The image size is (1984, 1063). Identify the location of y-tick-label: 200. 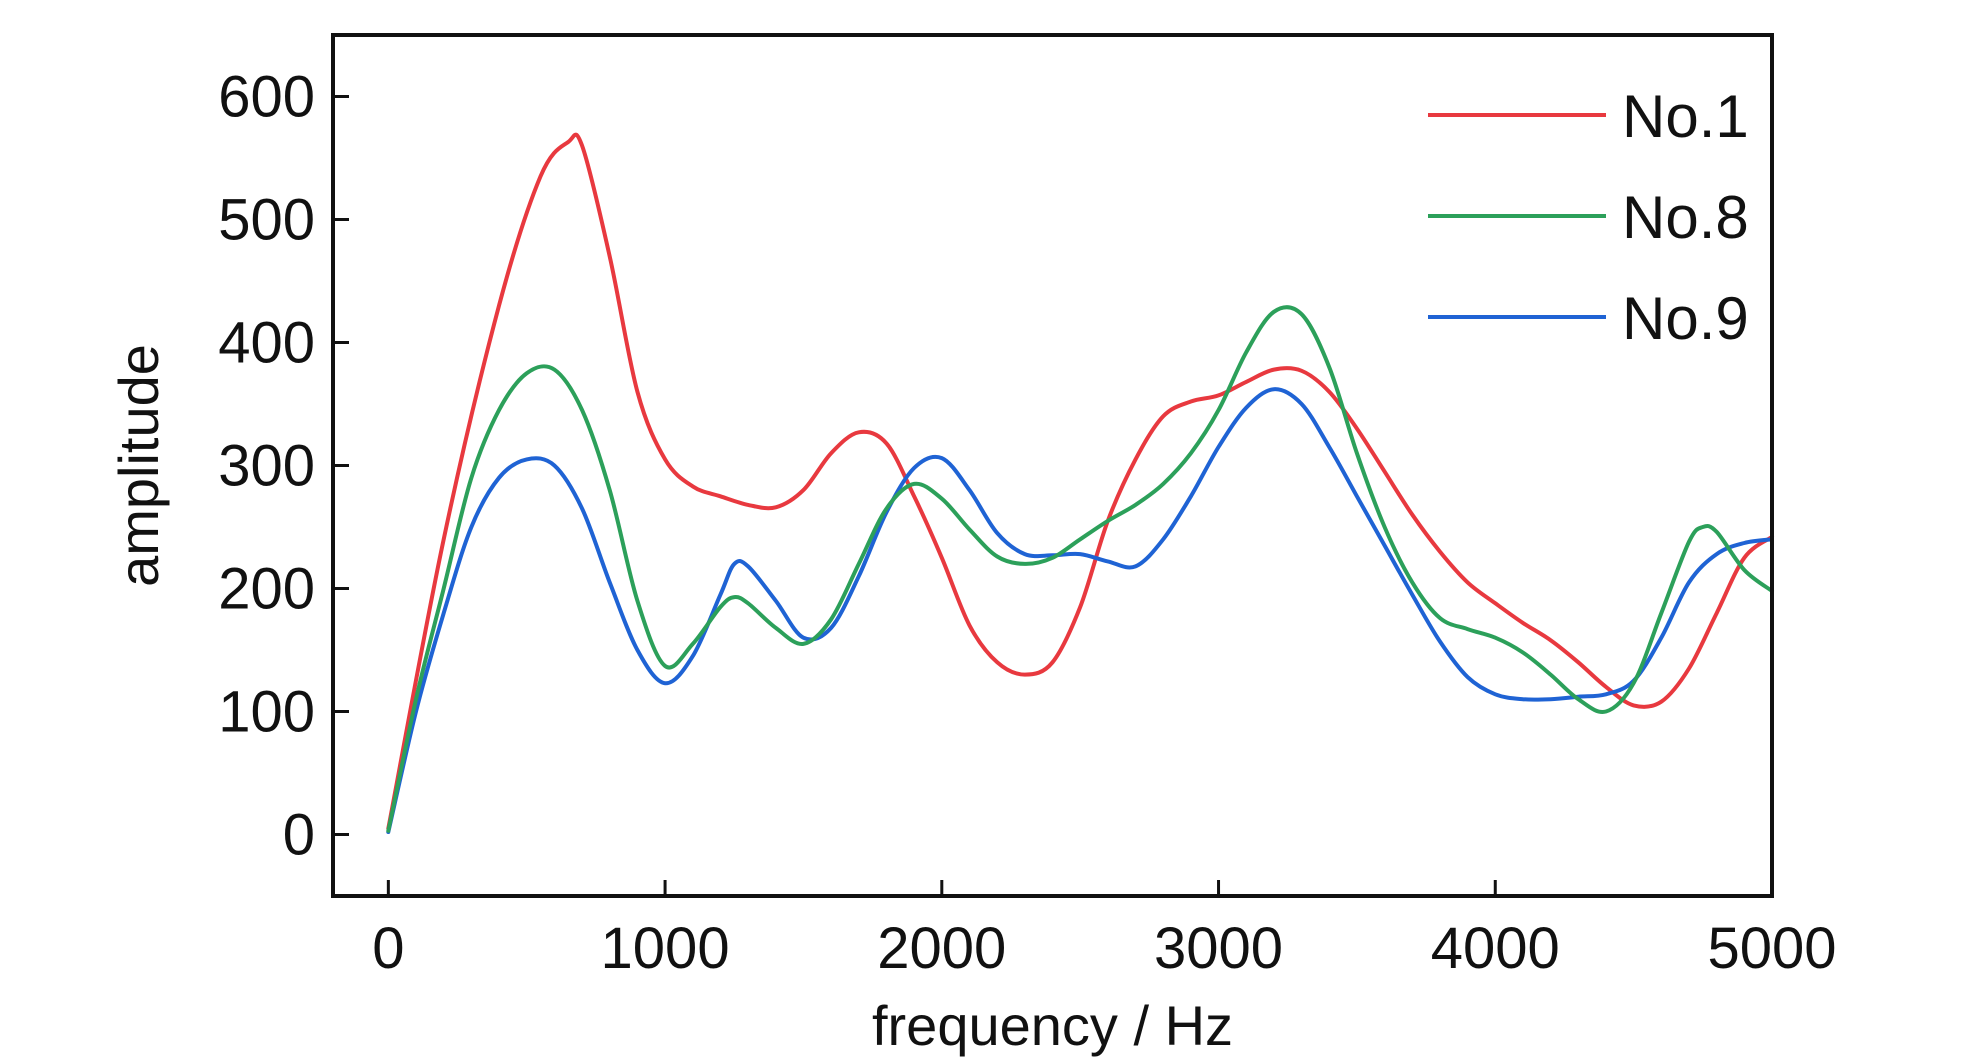
(266, 589).